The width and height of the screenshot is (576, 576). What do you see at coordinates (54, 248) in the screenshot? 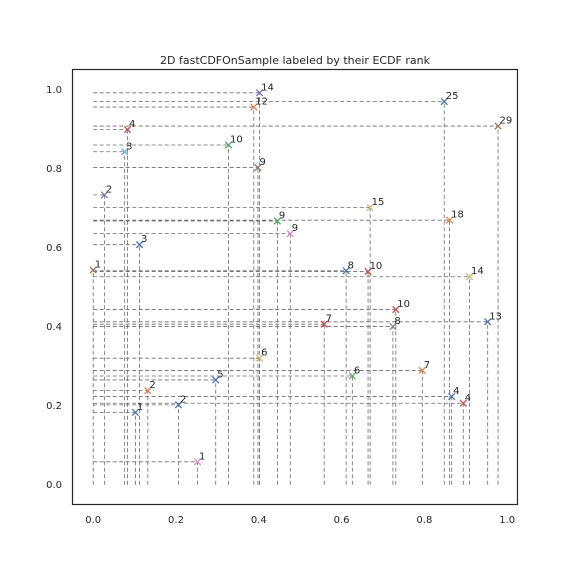
I see `y-tick-label-3: 0.6` at bounding box center [54, 248].